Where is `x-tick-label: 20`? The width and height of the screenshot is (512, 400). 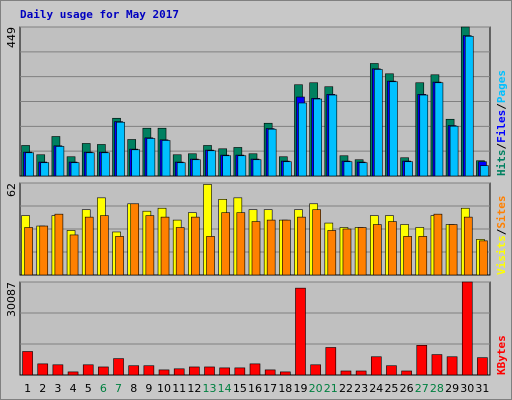
x-tick-label: 20 is located at coordinates (316, 388).